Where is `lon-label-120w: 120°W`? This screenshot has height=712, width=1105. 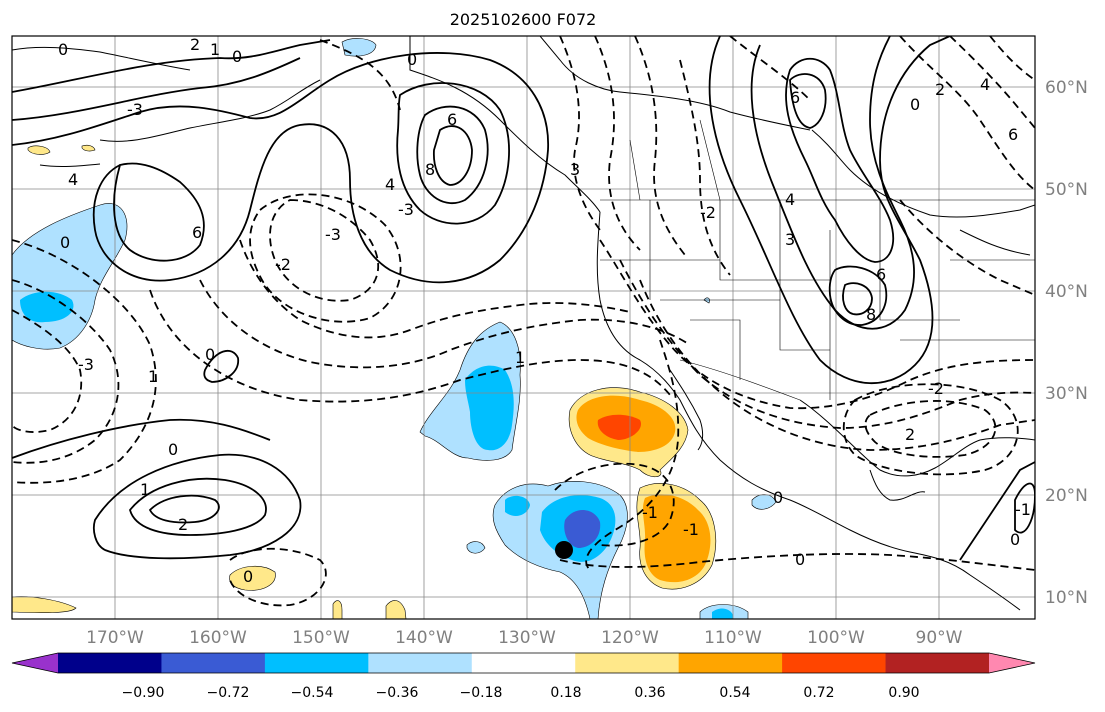 lon-label-120w: 120°W is located at coordinates (630, 638).